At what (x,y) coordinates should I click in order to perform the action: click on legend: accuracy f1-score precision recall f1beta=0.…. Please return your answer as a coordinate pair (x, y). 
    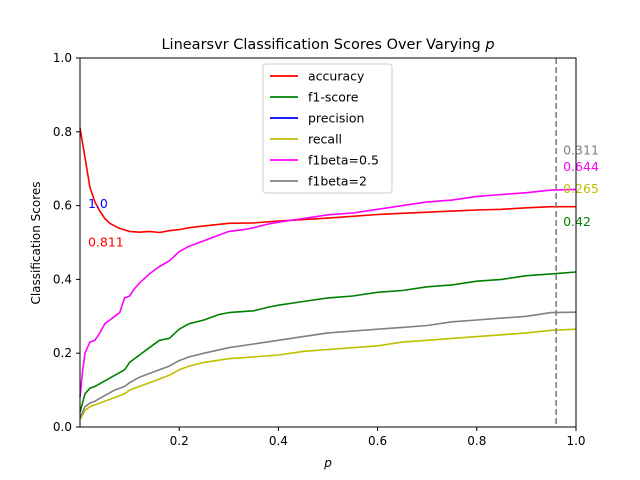
    Looking at the image, I should click on (327, 128).